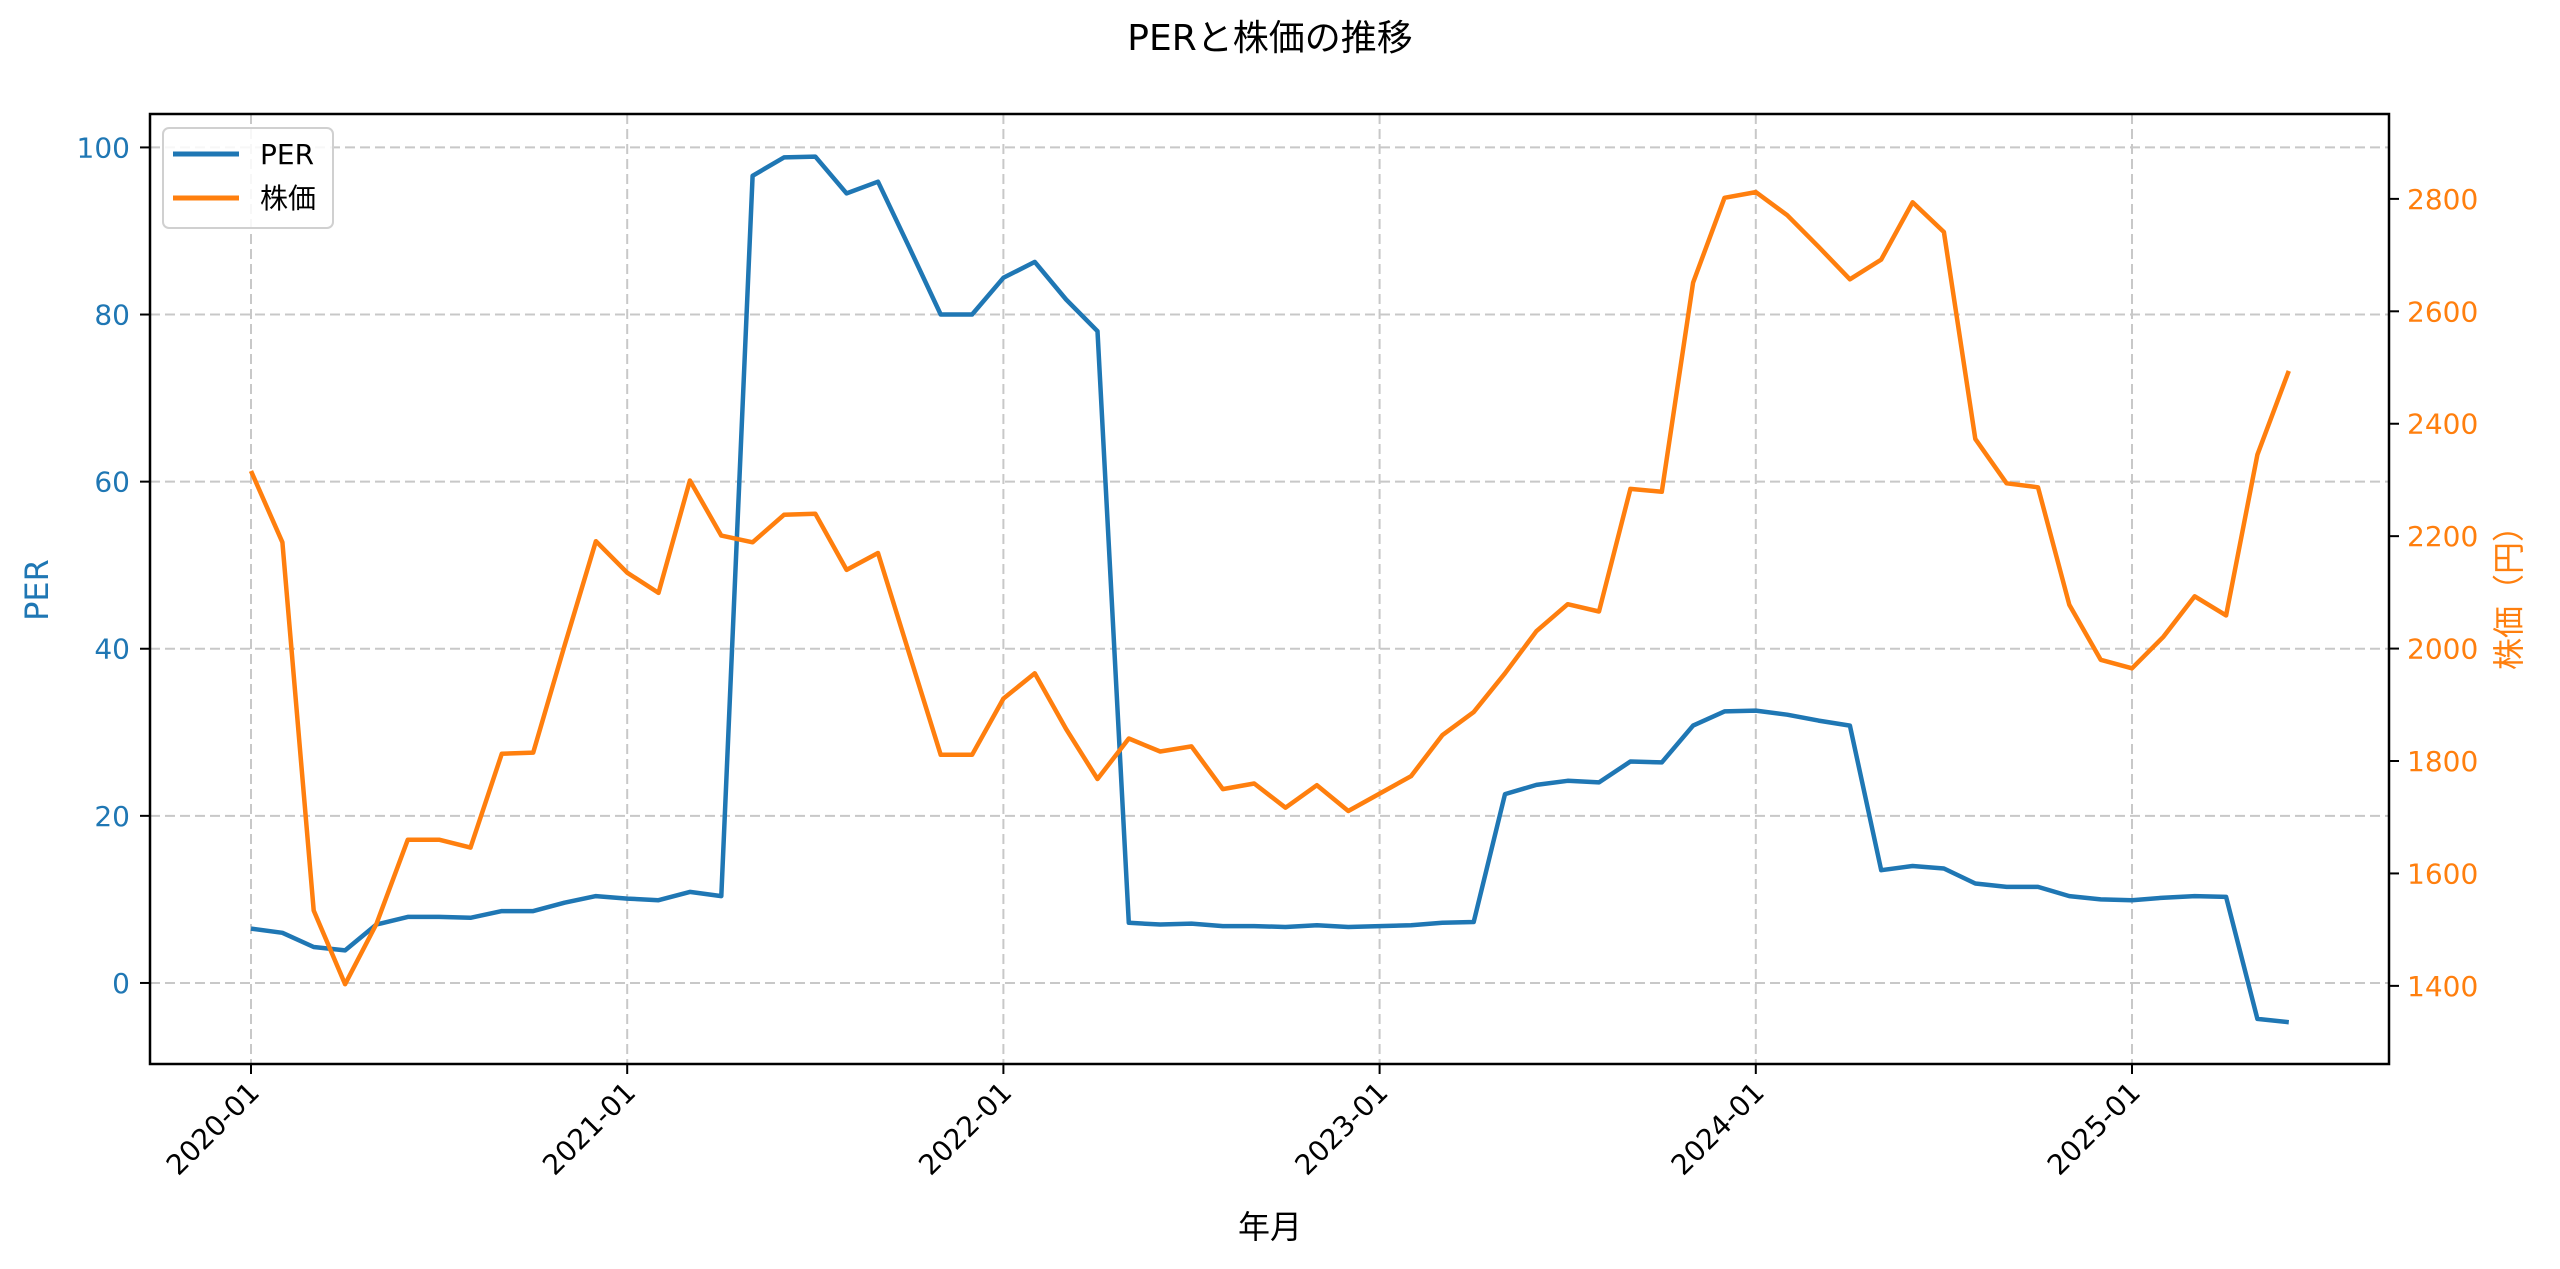 The width and height of the screenshot is (2560, 1269). Describe the element at coordinates (248, 178) in the screenshot. I see `legend: PER 株価` at that location.